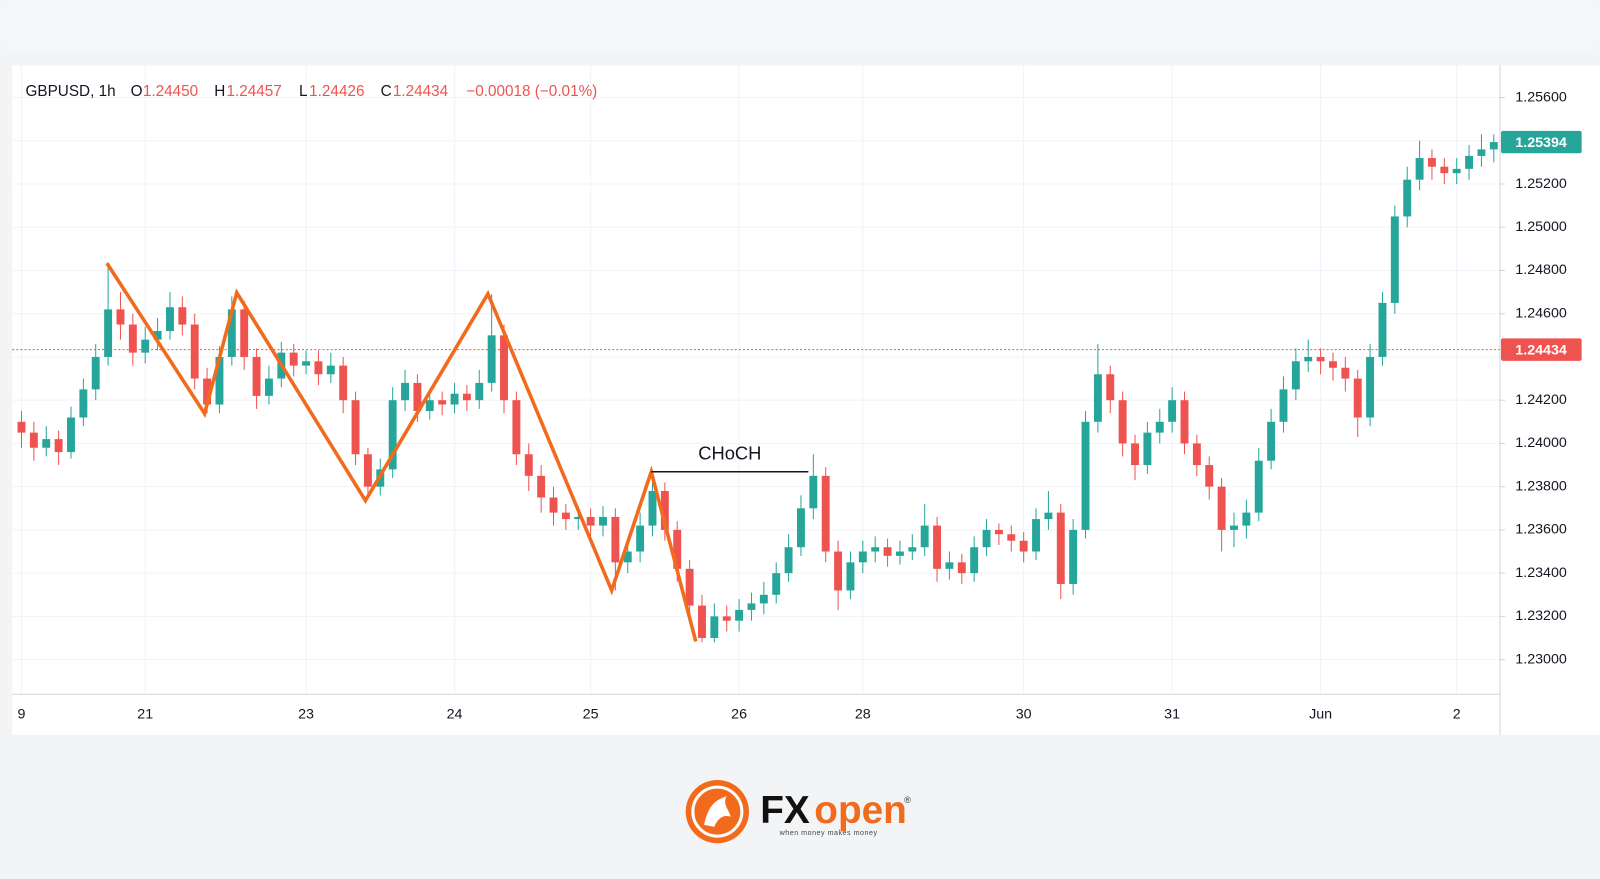 The height and width of the screenshot is (879, 1600). I want to click on close-label: C, so click(386, 91).